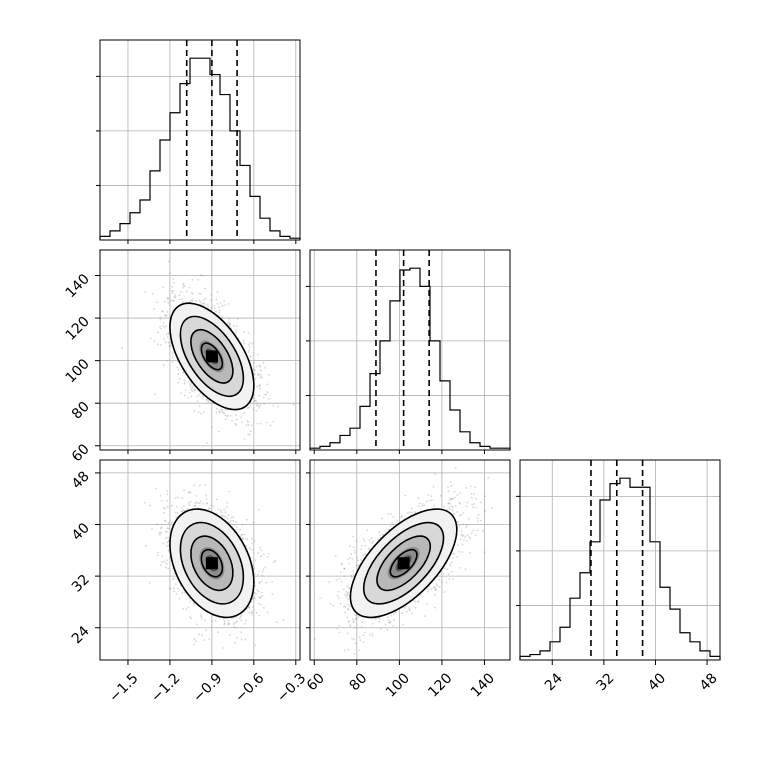 The height and width of the screenshot is (760, 760). What do you see at coordinates (81, 453) in the screenshot?
I see `y-tick-label: 60` at bounding box center [81, 453].